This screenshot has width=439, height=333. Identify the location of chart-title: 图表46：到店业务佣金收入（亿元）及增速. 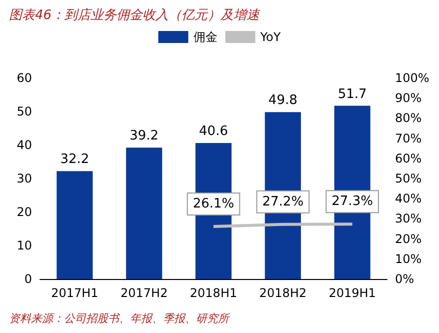
(135, 15).